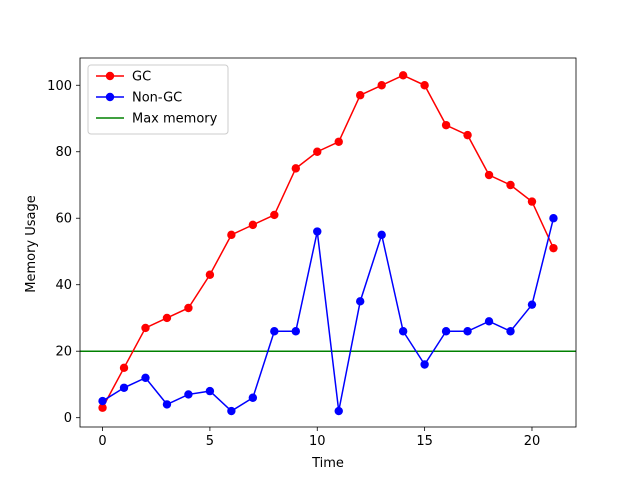  I want to click on y-tick-label: 20, so click(63, 352).